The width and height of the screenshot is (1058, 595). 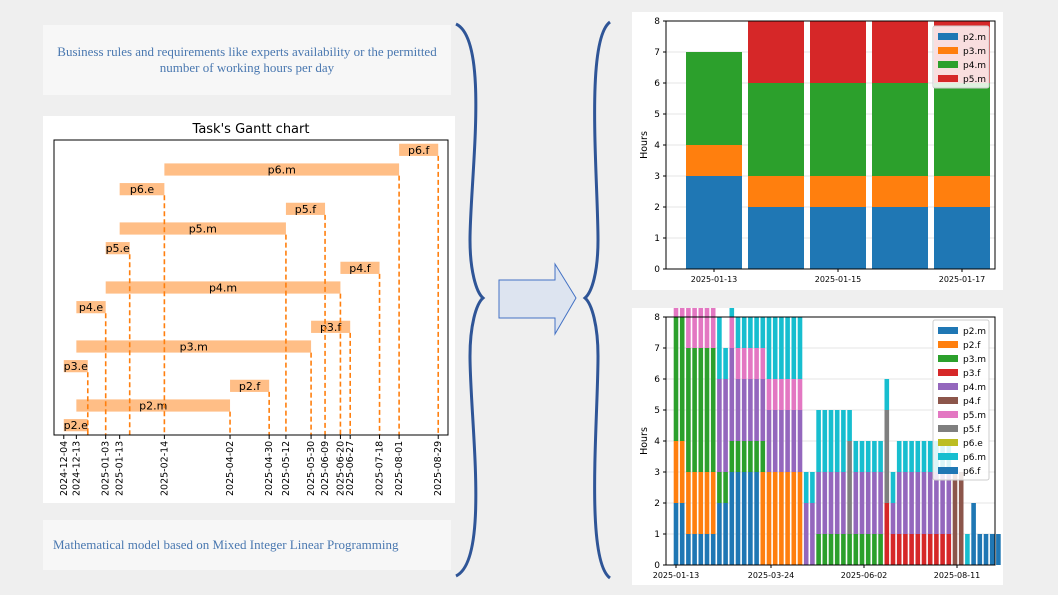 What do you see at coordinates (974, 360) in the screenshot?
I see `chart2-legend-label: p3.m` at bounding box center [974, 360].